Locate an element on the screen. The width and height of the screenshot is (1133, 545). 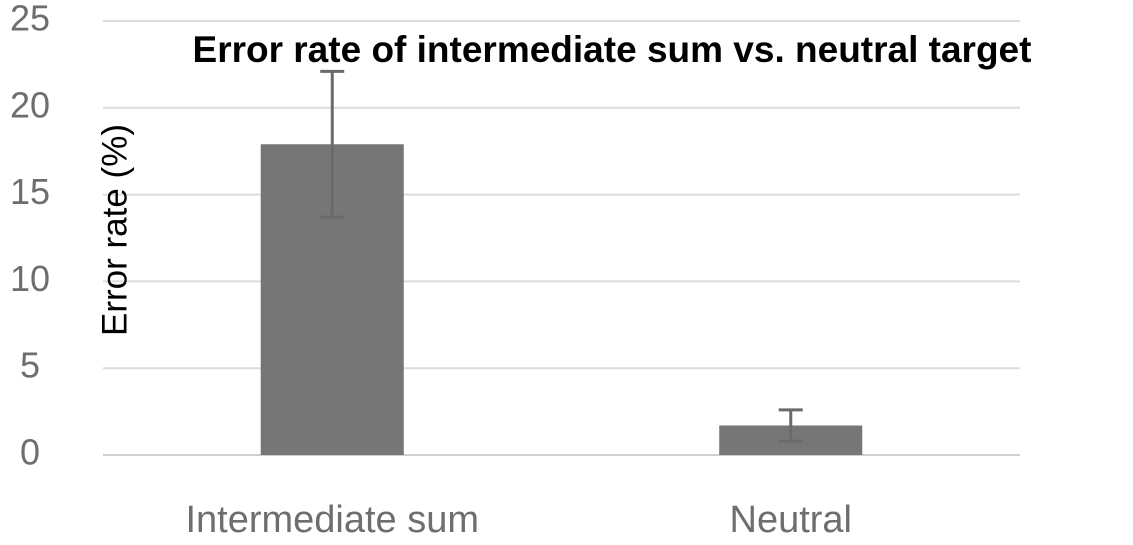
y-tick-label: 15 is located at coordinates (30, 191).